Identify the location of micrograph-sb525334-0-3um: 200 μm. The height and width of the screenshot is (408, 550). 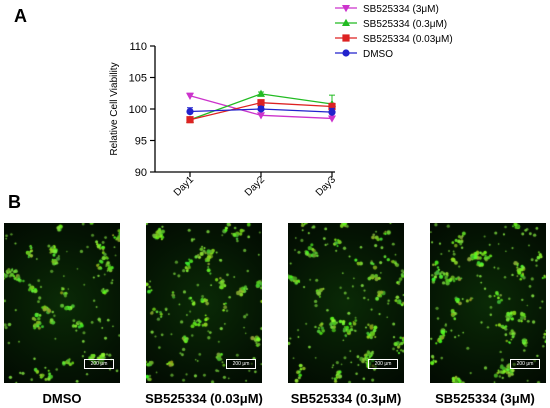
(346, 303).